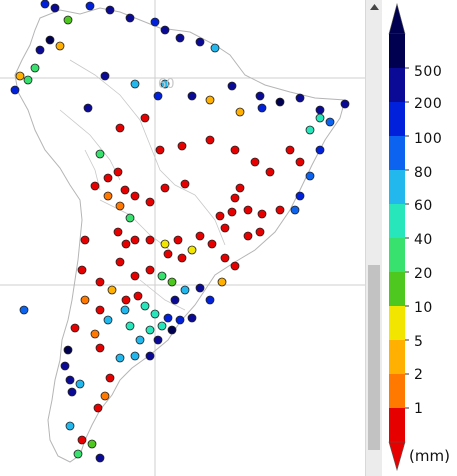 The width and height of the screenshot is (457, 476). Describe the element at coordinates (397, 18) in the screenshot. I see `colorbar-top-arrow` at that location.